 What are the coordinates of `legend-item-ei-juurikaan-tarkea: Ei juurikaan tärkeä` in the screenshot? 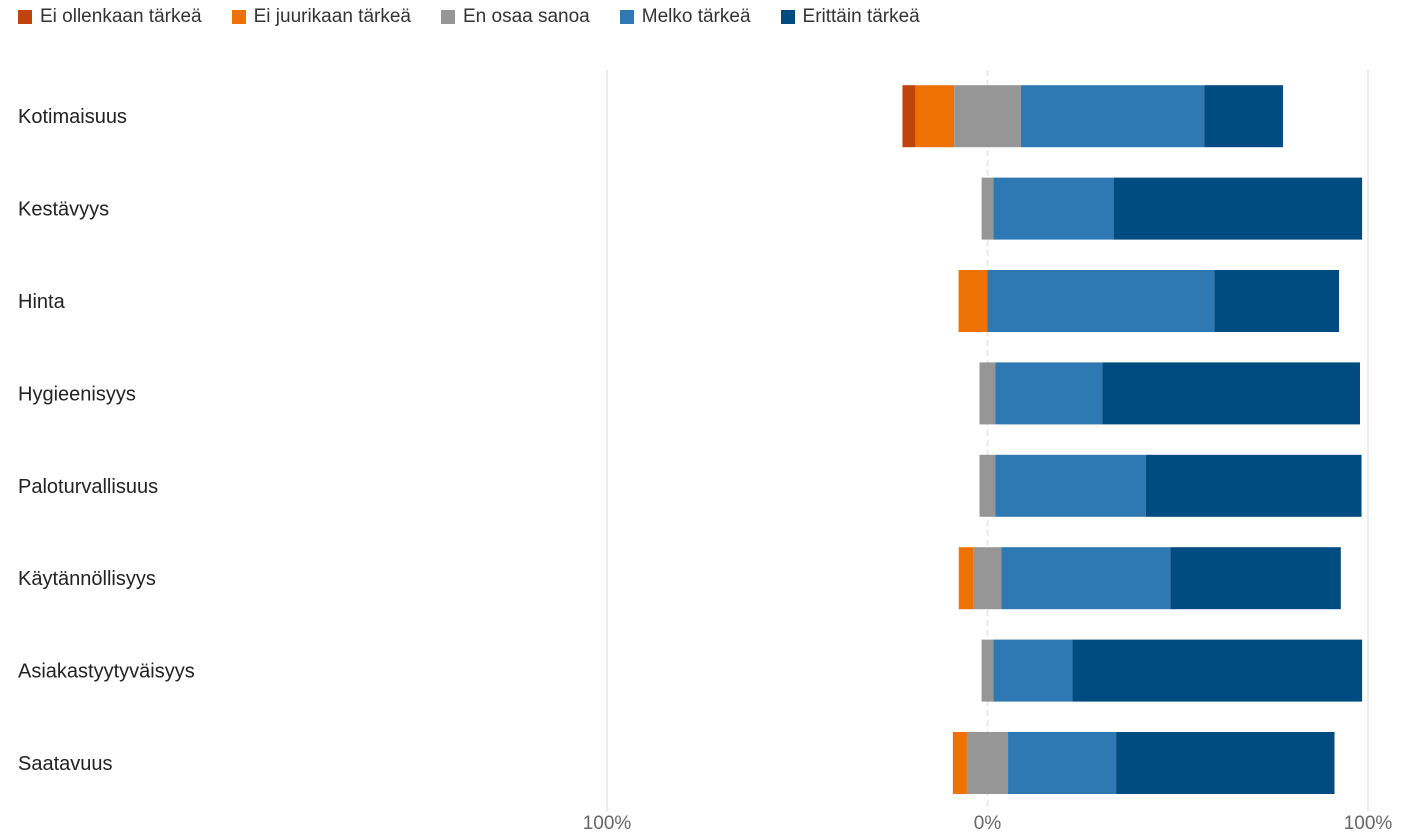 It's located at (321, 17).